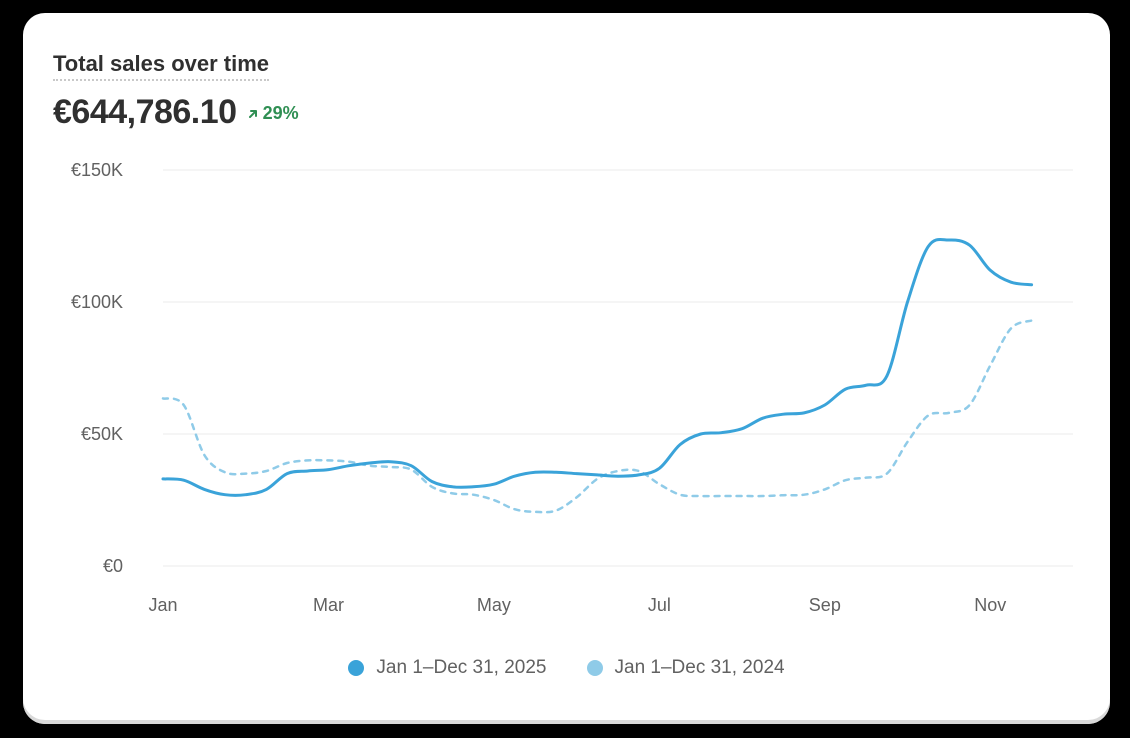 The width and height of the screenshot is (1130, 738). I want to click on legend-item: Jan 1–Dec 31, 2024, so click(685, 668).